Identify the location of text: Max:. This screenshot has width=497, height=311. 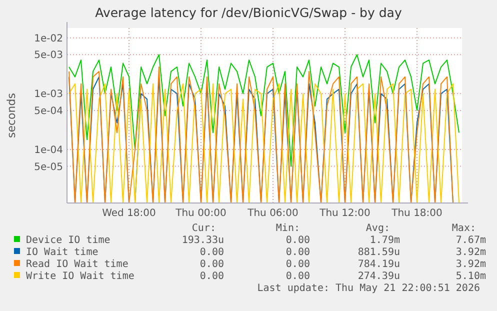
(464, 228).